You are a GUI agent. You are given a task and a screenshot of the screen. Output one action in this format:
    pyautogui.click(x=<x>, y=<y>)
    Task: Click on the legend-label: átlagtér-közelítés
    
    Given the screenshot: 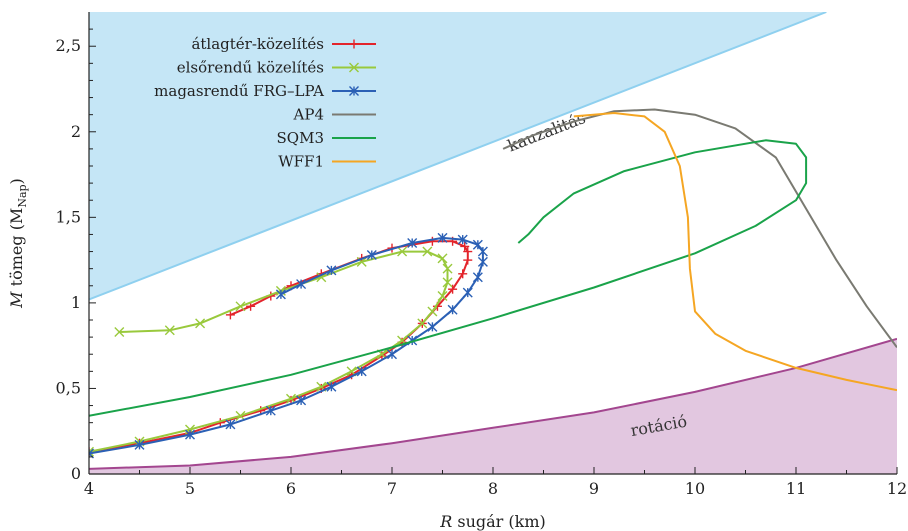 What is the action you would take?
    pyautogui.click(x=257, y=44)
    